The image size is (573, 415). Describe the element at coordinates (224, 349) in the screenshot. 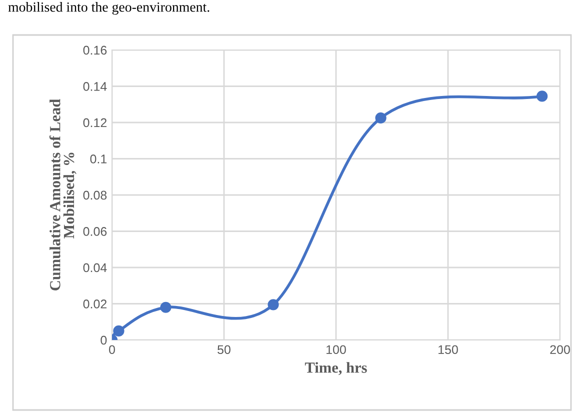

I see `x-tick-label: 50` at that location.